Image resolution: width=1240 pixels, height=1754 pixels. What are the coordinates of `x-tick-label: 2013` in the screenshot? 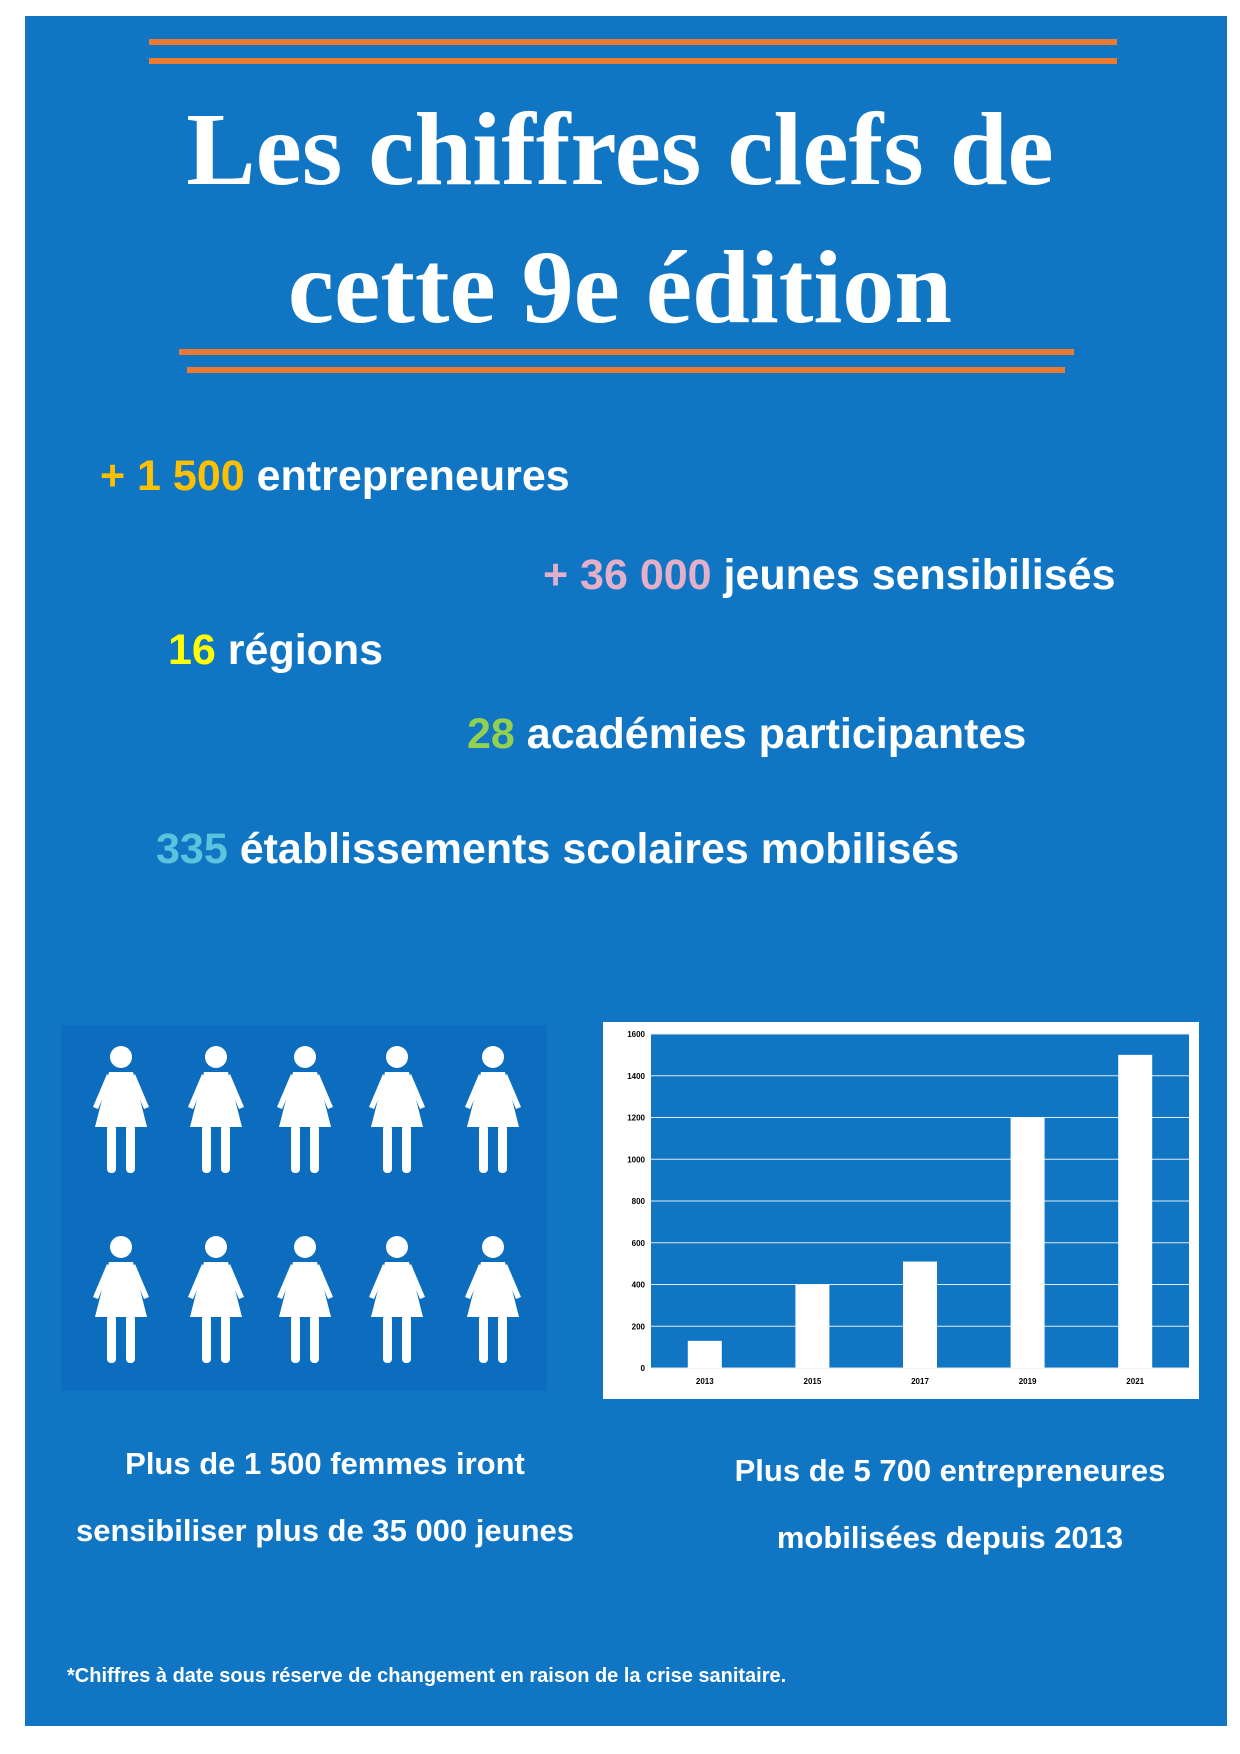 It's located at (705, 1381).